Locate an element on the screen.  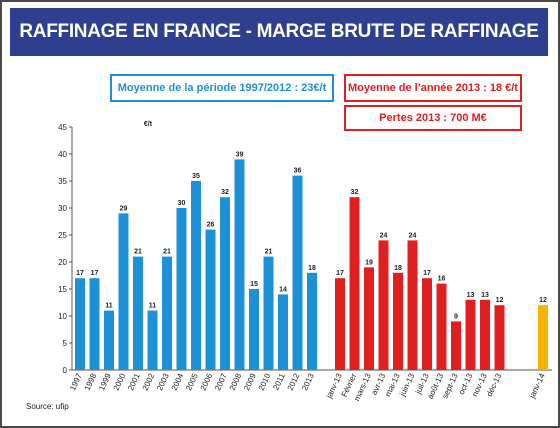
bar-data-label: 9 is located at coordinates (456, 316).